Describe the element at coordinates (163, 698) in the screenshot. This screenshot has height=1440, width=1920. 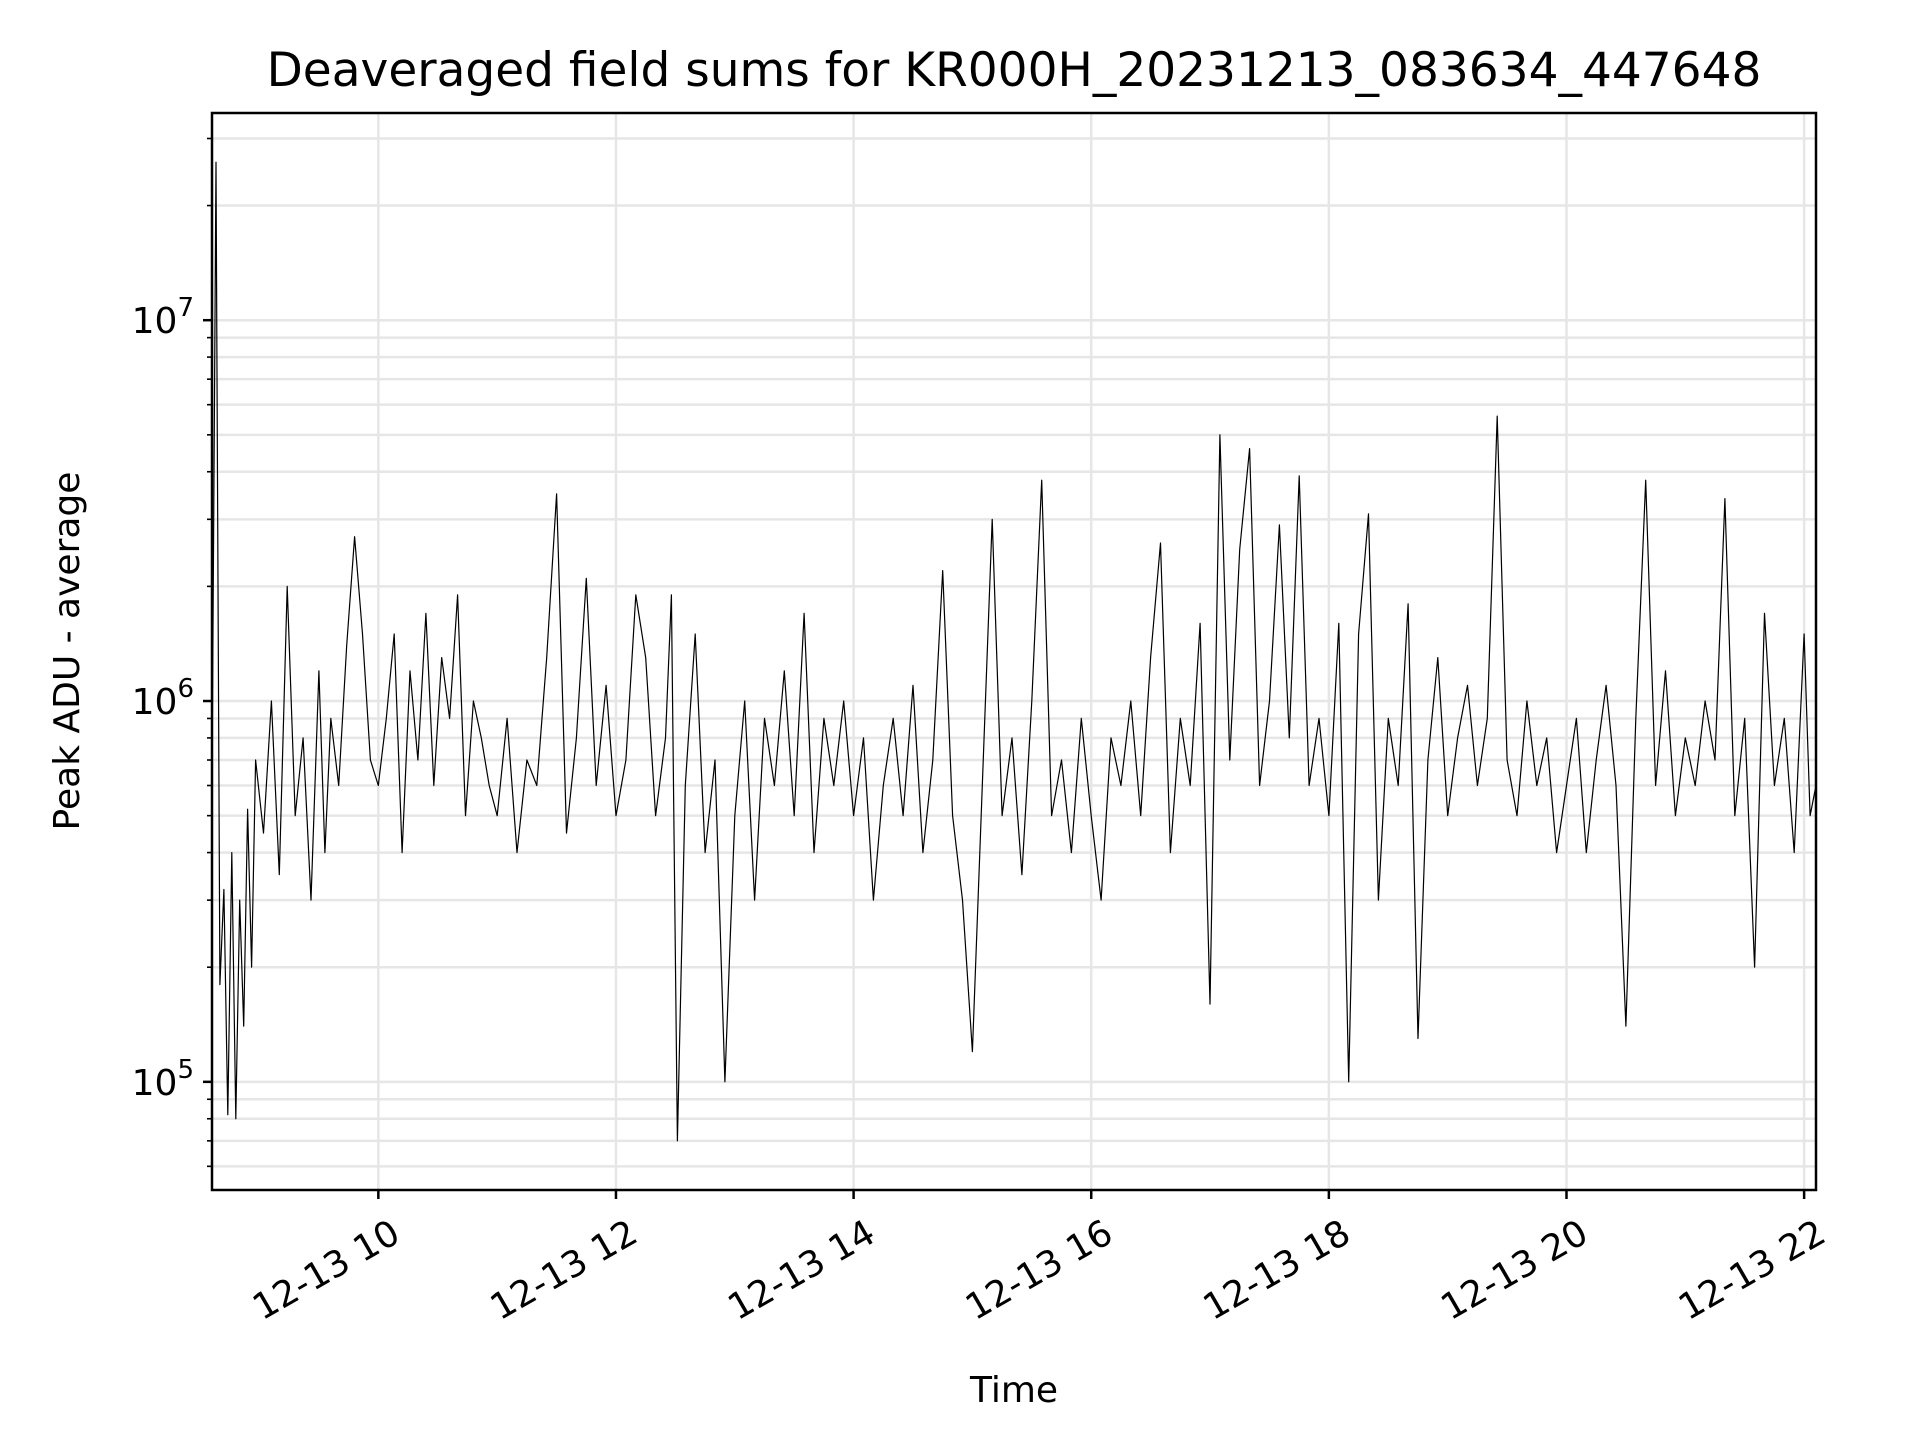
I see `y-tick-label: 10⁶` at that location.